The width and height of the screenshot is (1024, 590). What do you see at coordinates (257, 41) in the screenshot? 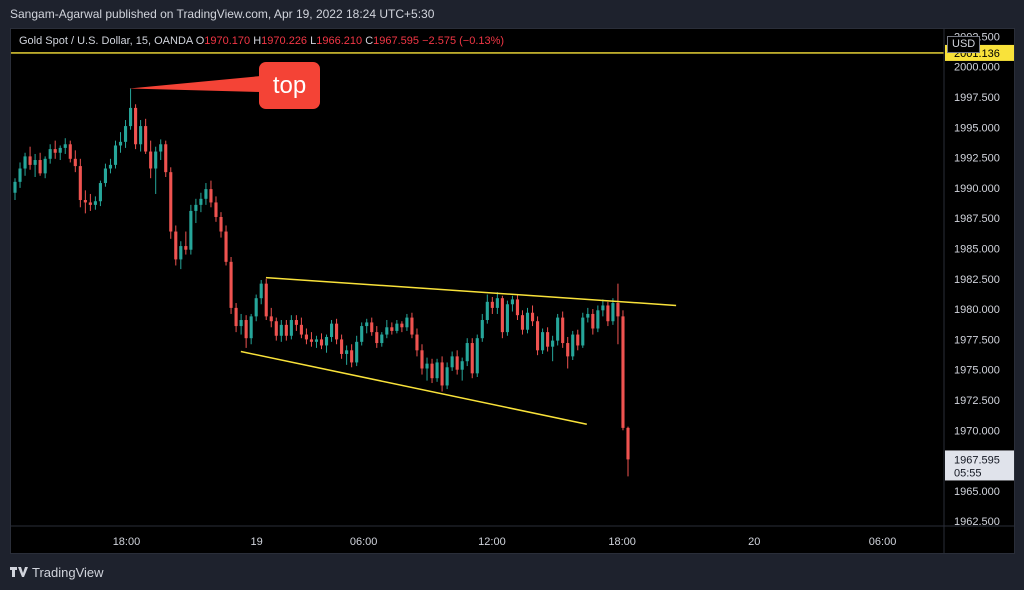
I see `high-label: H` at bounding box center [257, 41].